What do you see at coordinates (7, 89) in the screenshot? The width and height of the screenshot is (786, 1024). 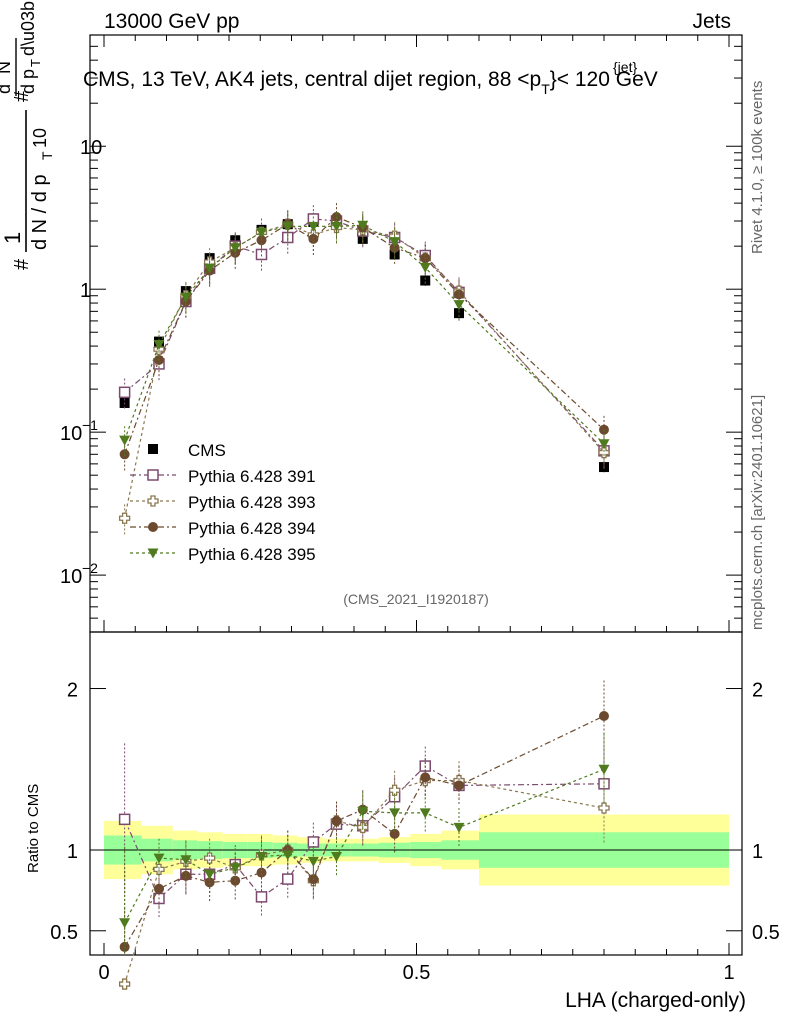 I see `svg-text: d` at bounding box center [7, 89].